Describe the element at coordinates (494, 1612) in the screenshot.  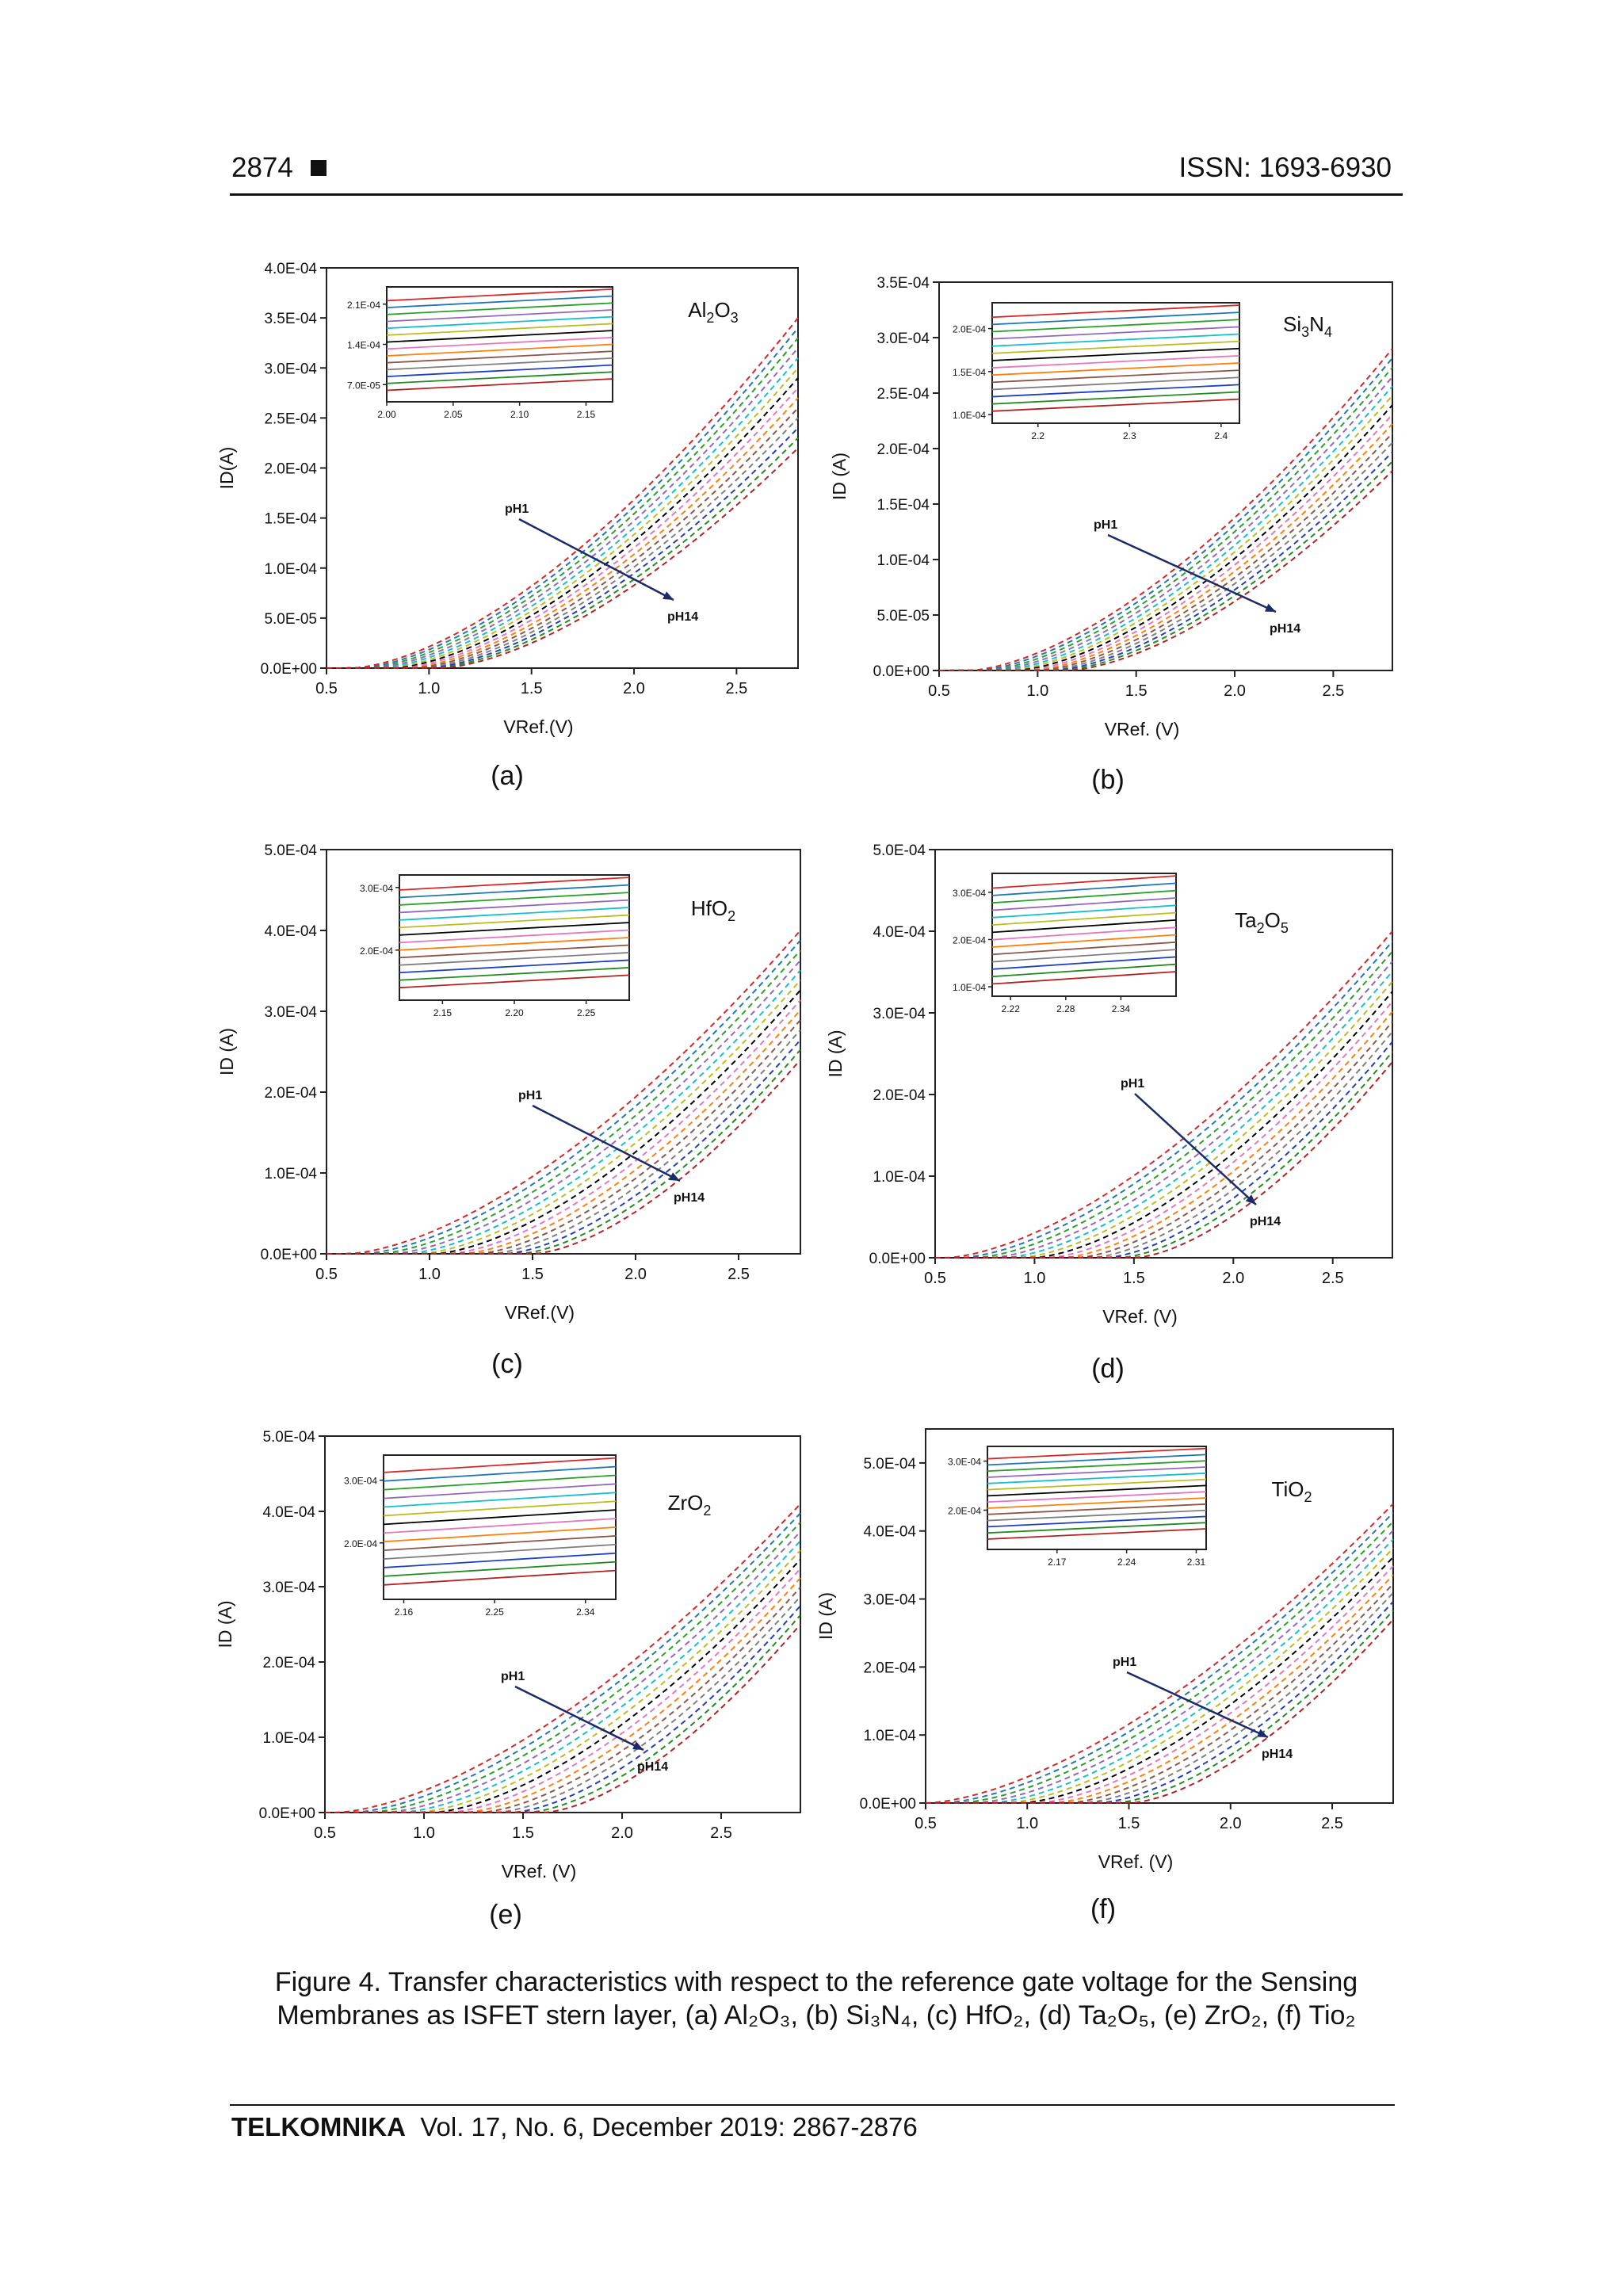
I see `inset-x-tick-label: 2.25` at that location.